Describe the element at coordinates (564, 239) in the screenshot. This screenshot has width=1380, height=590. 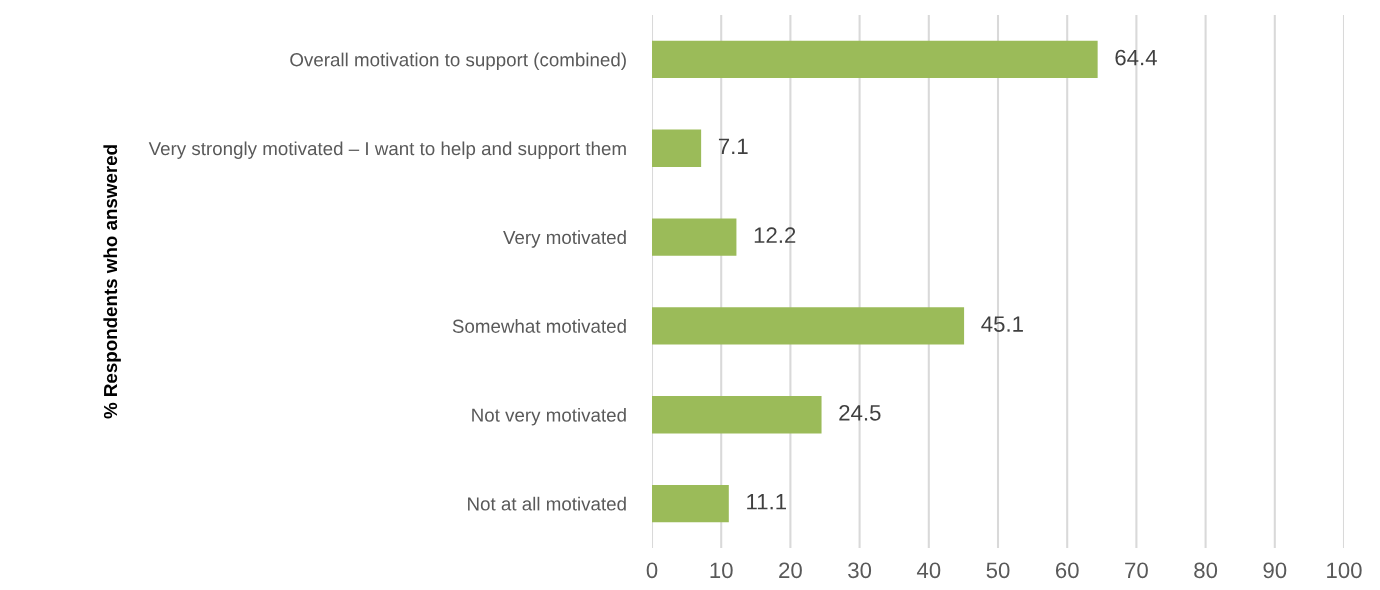
I see `y-tick-label: Very motivated` at that location.